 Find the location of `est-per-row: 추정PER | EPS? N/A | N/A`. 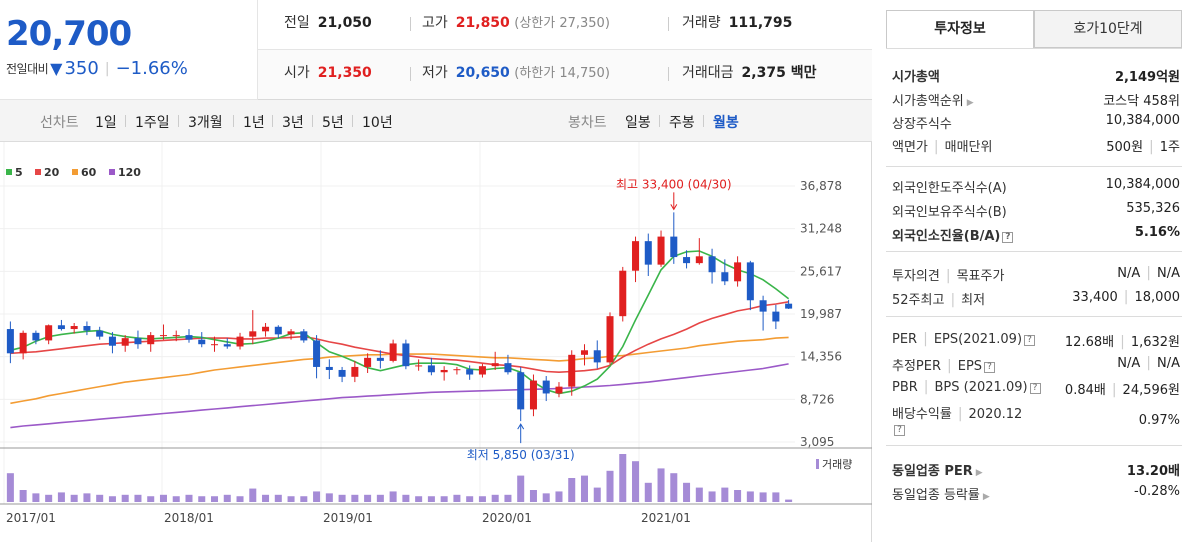

est-per-row: 추정PER | EPS? N/A | N/A is located at coordinates (1036, 364).